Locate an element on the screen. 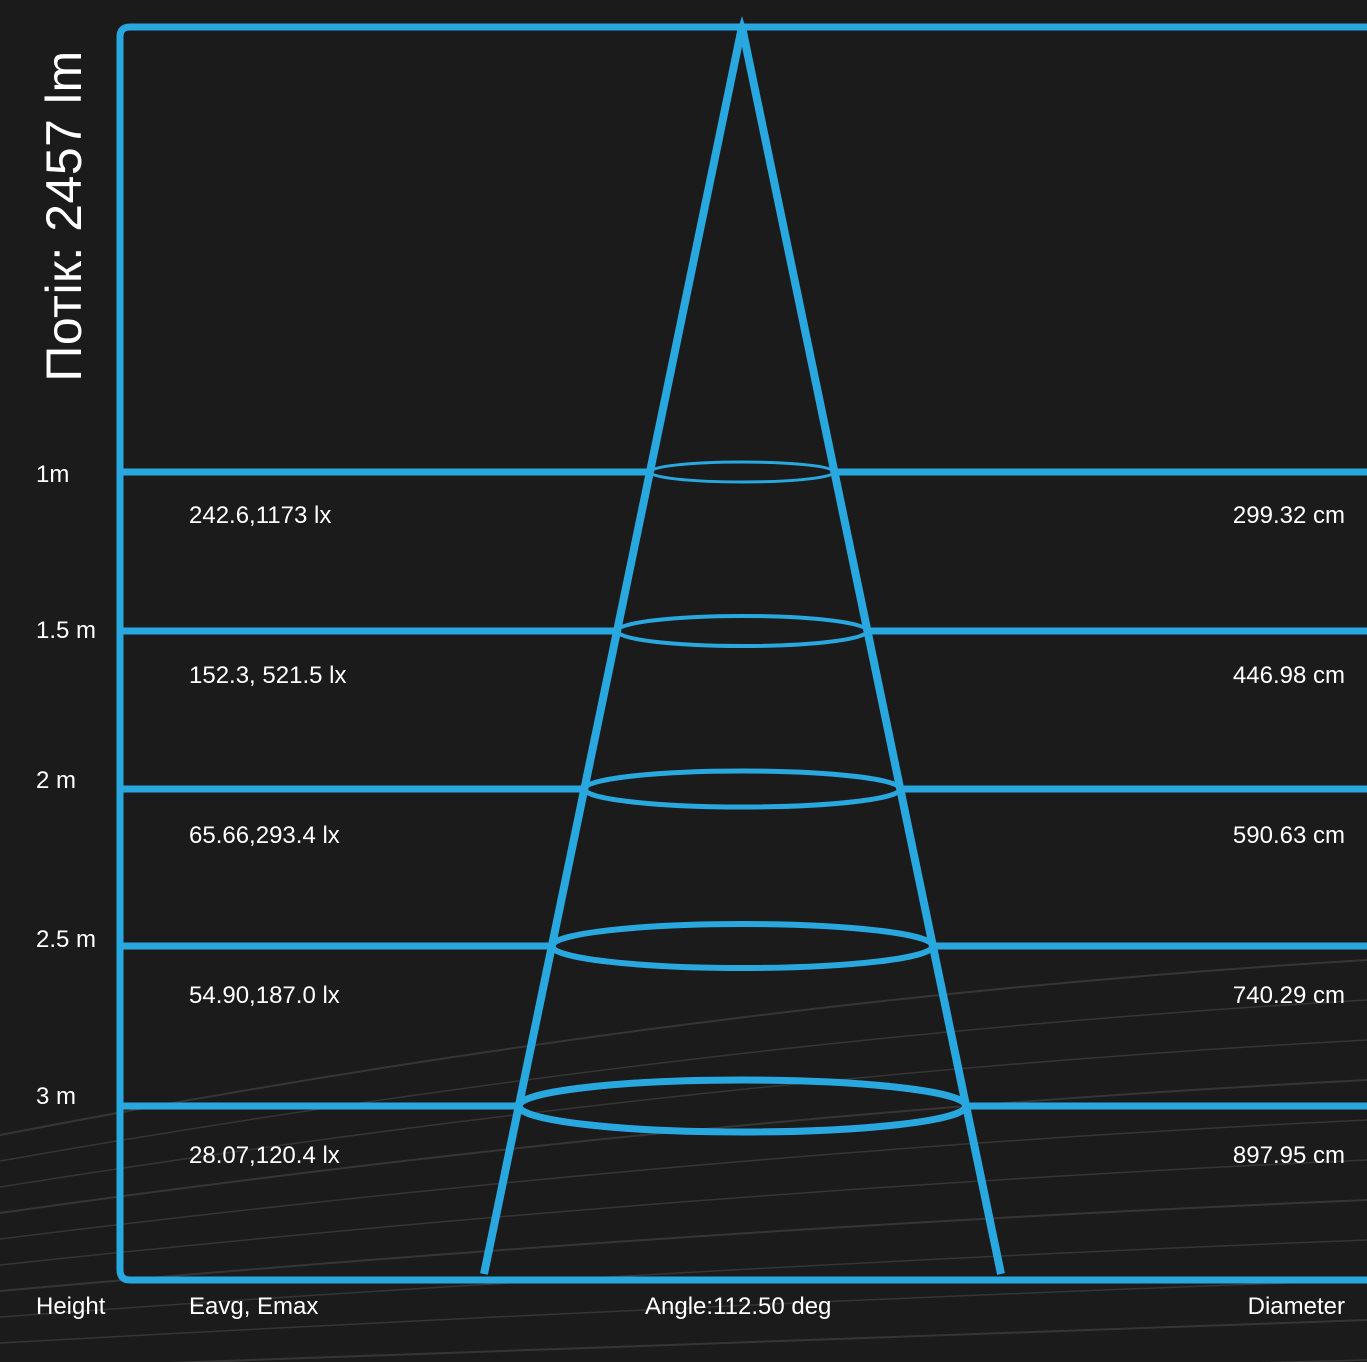  illuminance-label-2-5m: 54.90,187.0 lx is located at coordinates (264, 995).